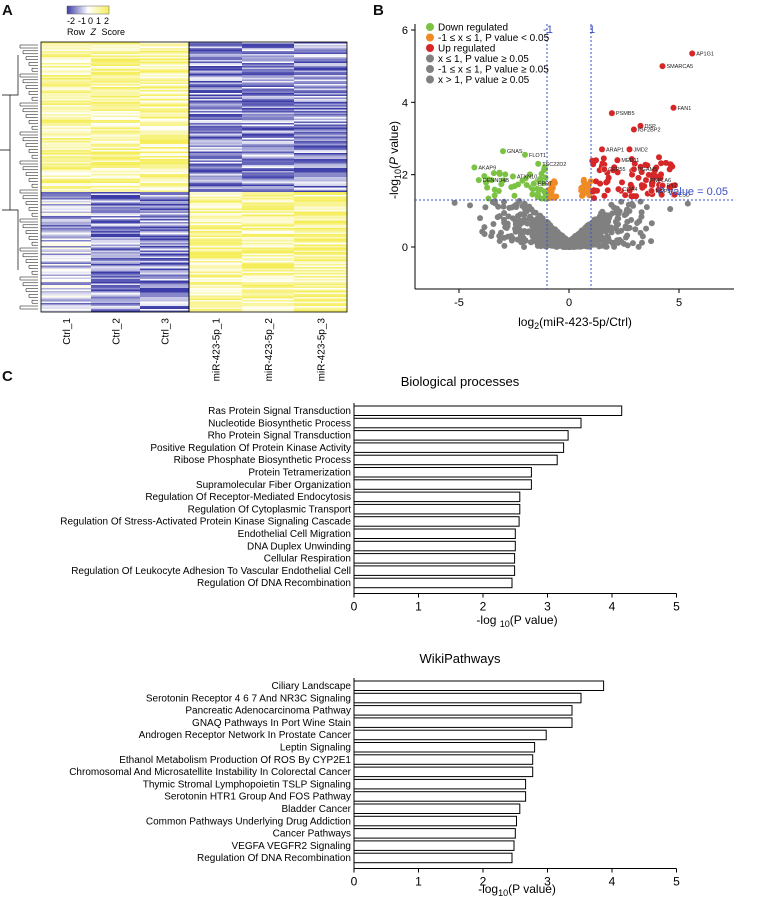 The image size is (757, 900). What do you see at coordinates (82, 21) in the screenshot?
I see `zscore-tick: -1` at bounding box center [82, 21].